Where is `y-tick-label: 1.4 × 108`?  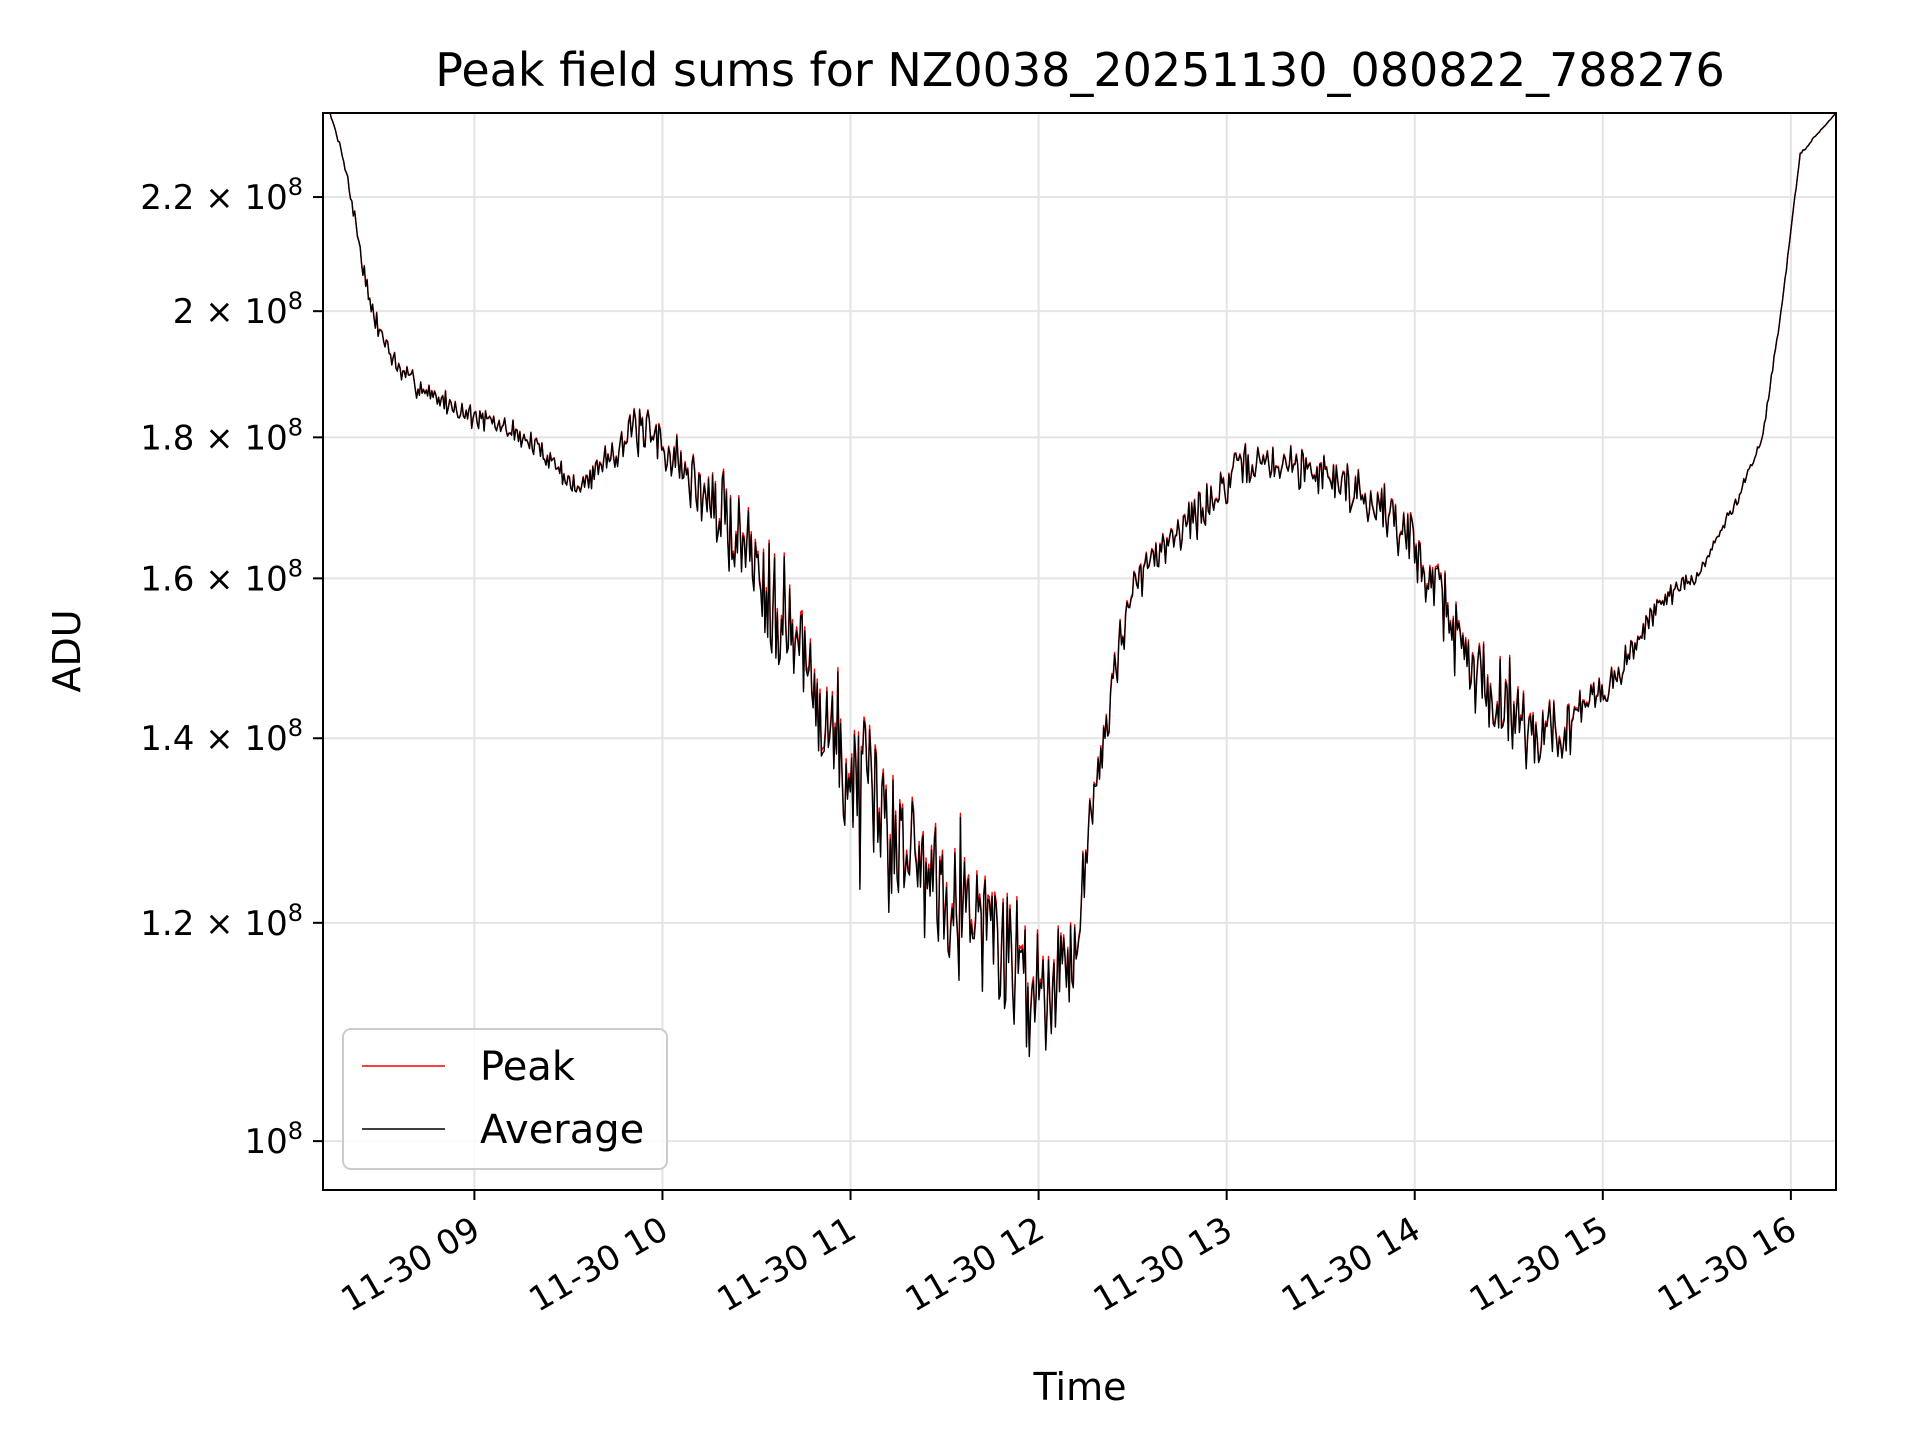 y-tick-label: 1.4 × 108 is located at coordinates (221, 736).